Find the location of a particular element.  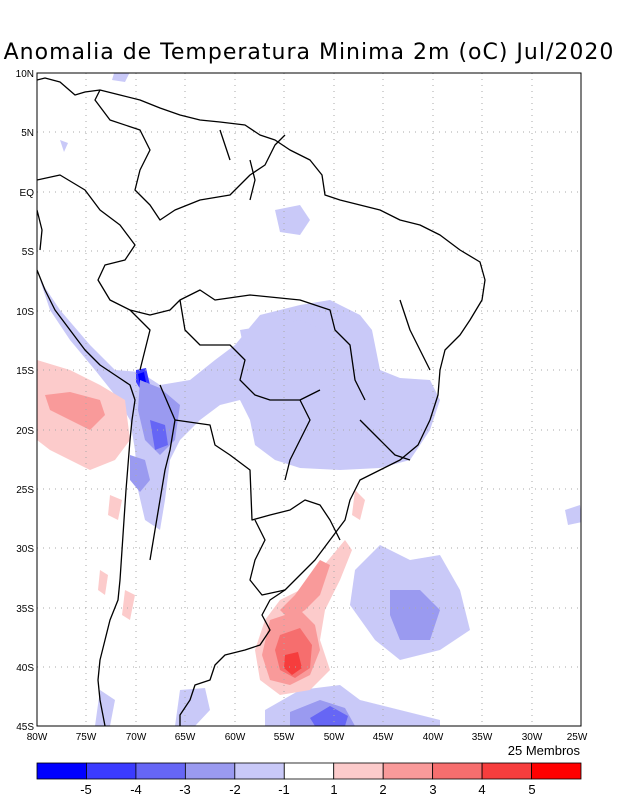

lon-label: 65W is located at coordinates (185, 737).